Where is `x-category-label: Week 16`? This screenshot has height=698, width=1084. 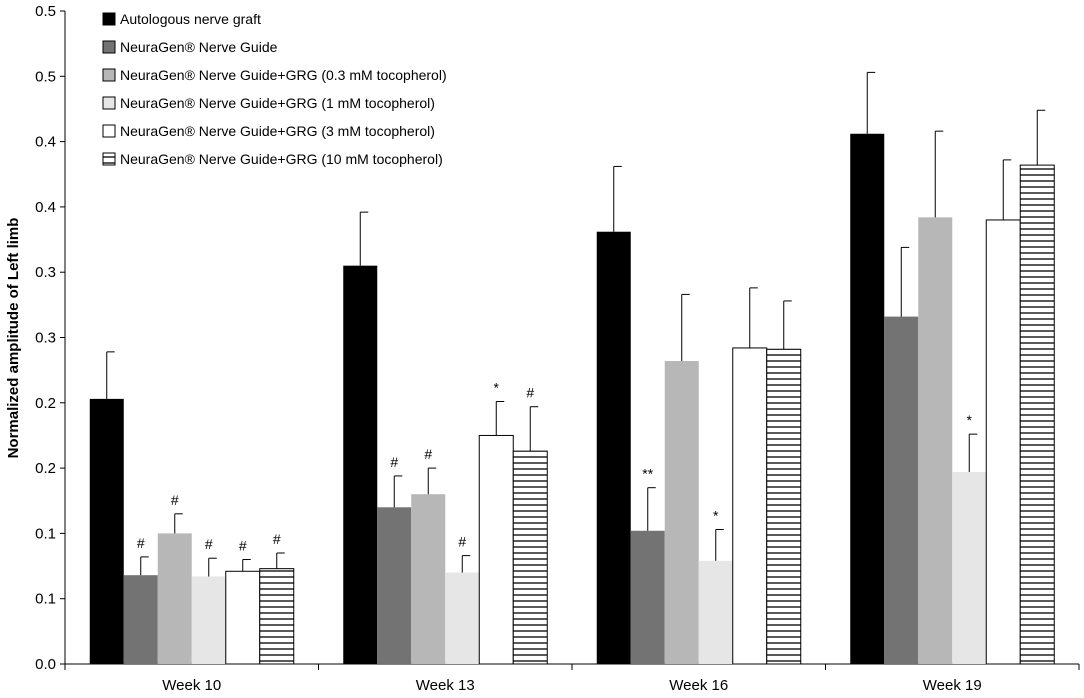
x-category-label: Week 16 is located at coordinates (698, 685).